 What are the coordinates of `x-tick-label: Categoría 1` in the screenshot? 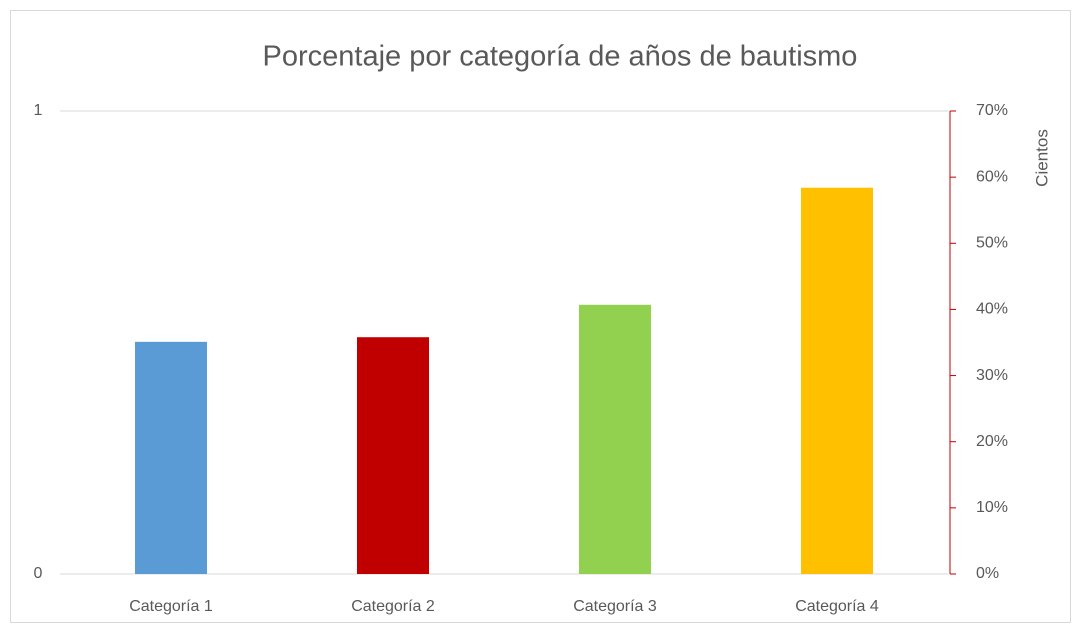 It's located at (171, 606).